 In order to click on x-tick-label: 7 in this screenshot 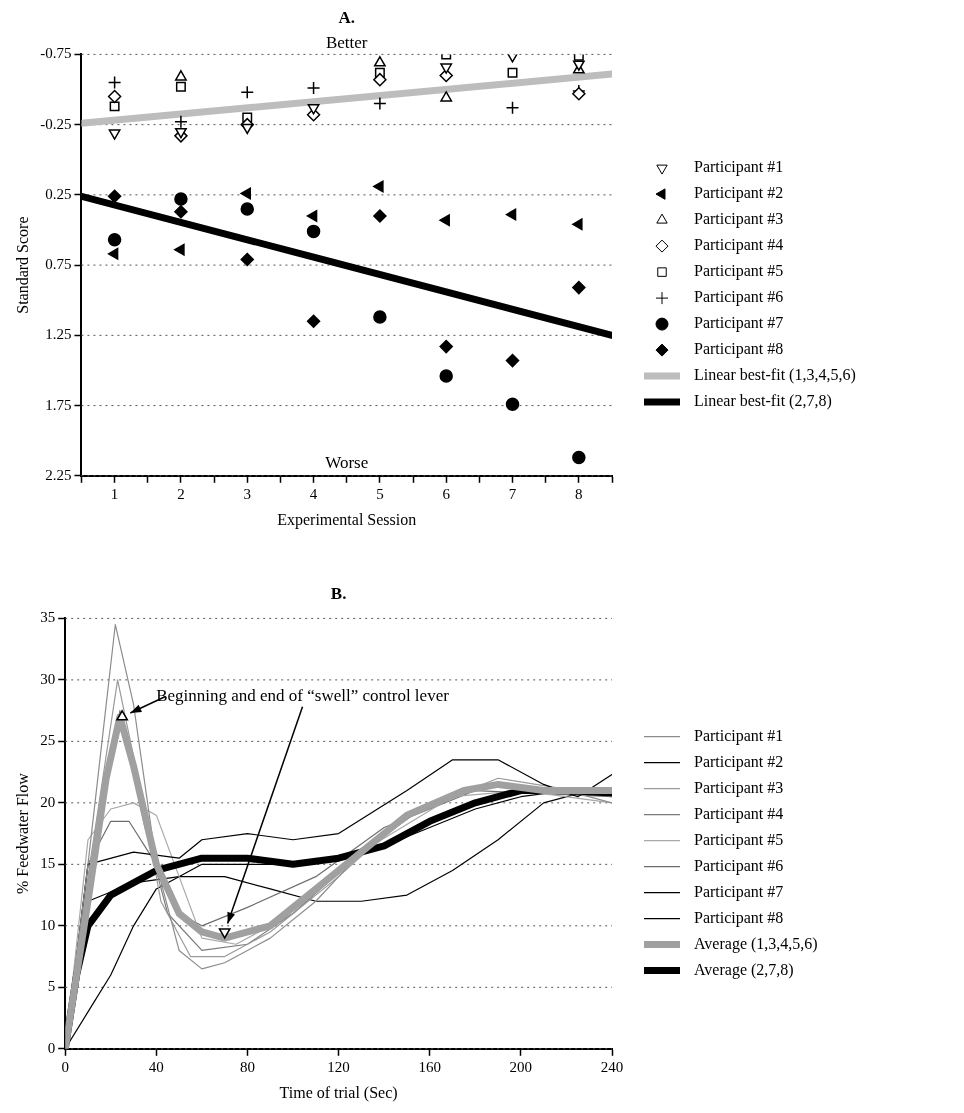, I will do `click(512, 493)`.